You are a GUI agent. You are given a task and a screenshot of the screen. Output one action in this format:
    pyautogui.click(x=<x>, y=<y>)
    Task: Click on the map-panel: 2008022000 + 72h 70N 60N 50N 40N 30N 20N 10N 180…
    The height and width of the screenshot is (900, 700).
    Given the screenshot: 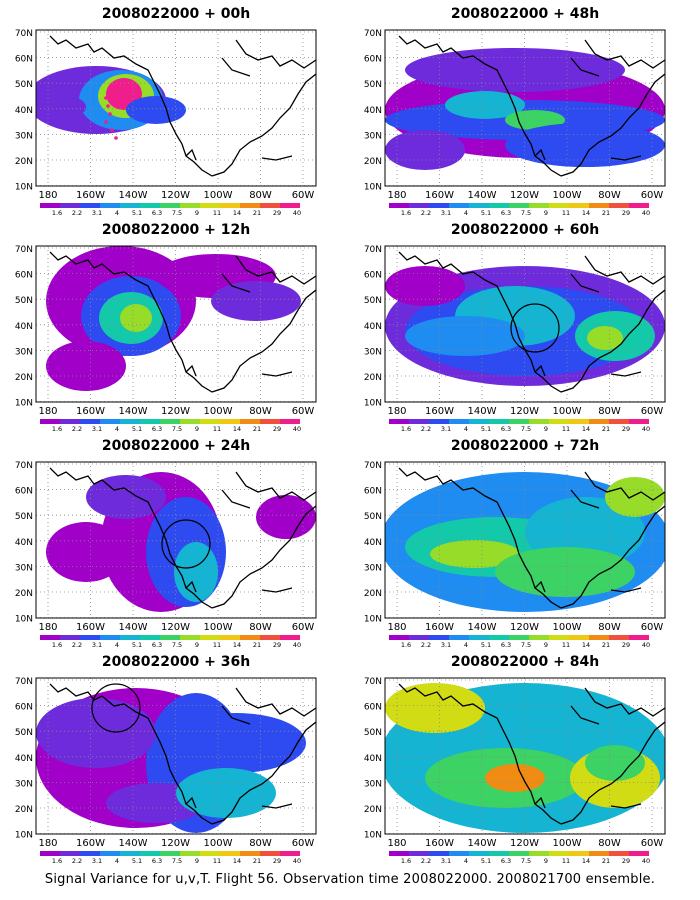 What is the action you would take?
    pyautogui.click(x=524, y=544)
    